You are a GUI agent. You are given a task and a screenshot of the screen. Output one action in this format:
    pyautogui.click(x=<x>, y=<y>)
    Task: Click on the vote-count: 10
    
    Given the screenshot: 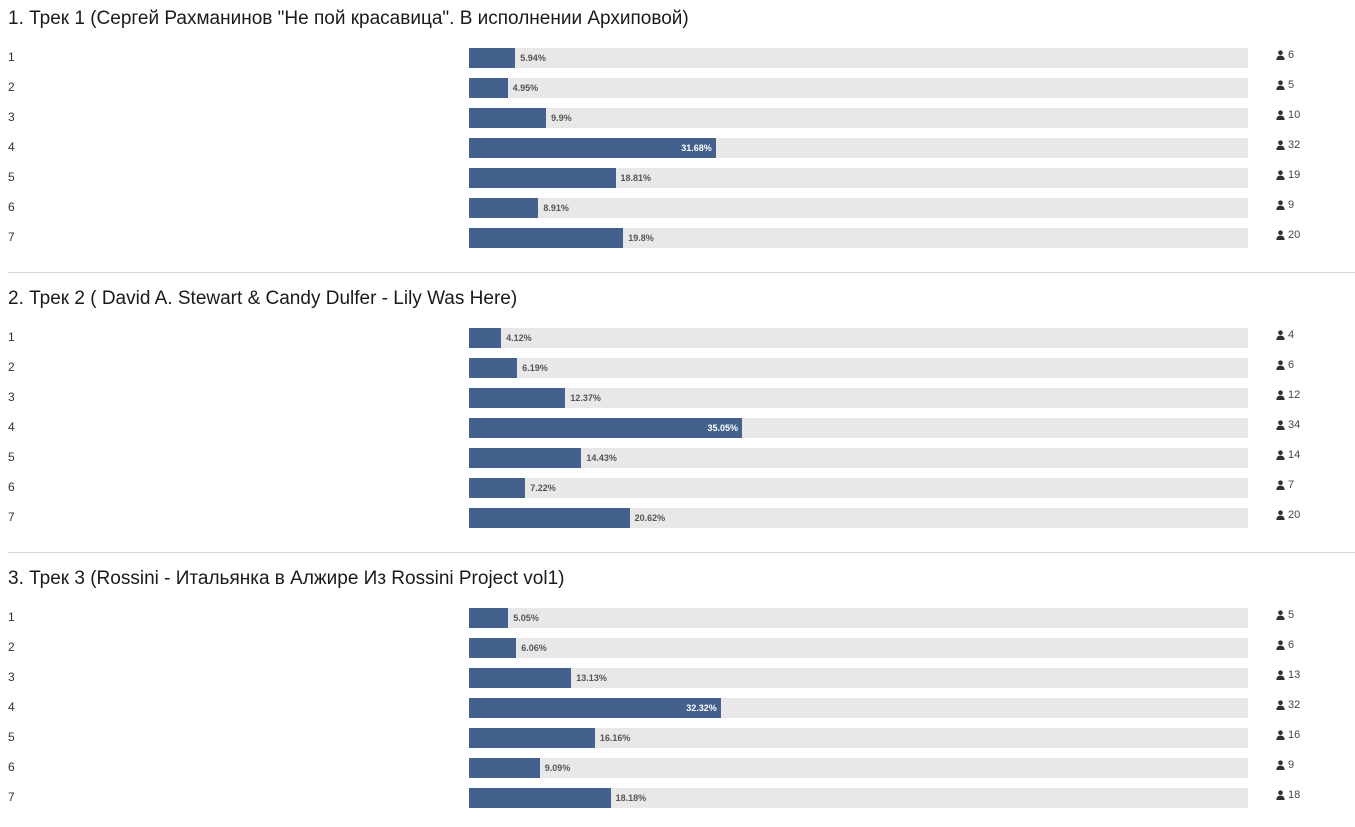 What is the action you would take?
    pyautogui.click(x=1288, y=115)
    